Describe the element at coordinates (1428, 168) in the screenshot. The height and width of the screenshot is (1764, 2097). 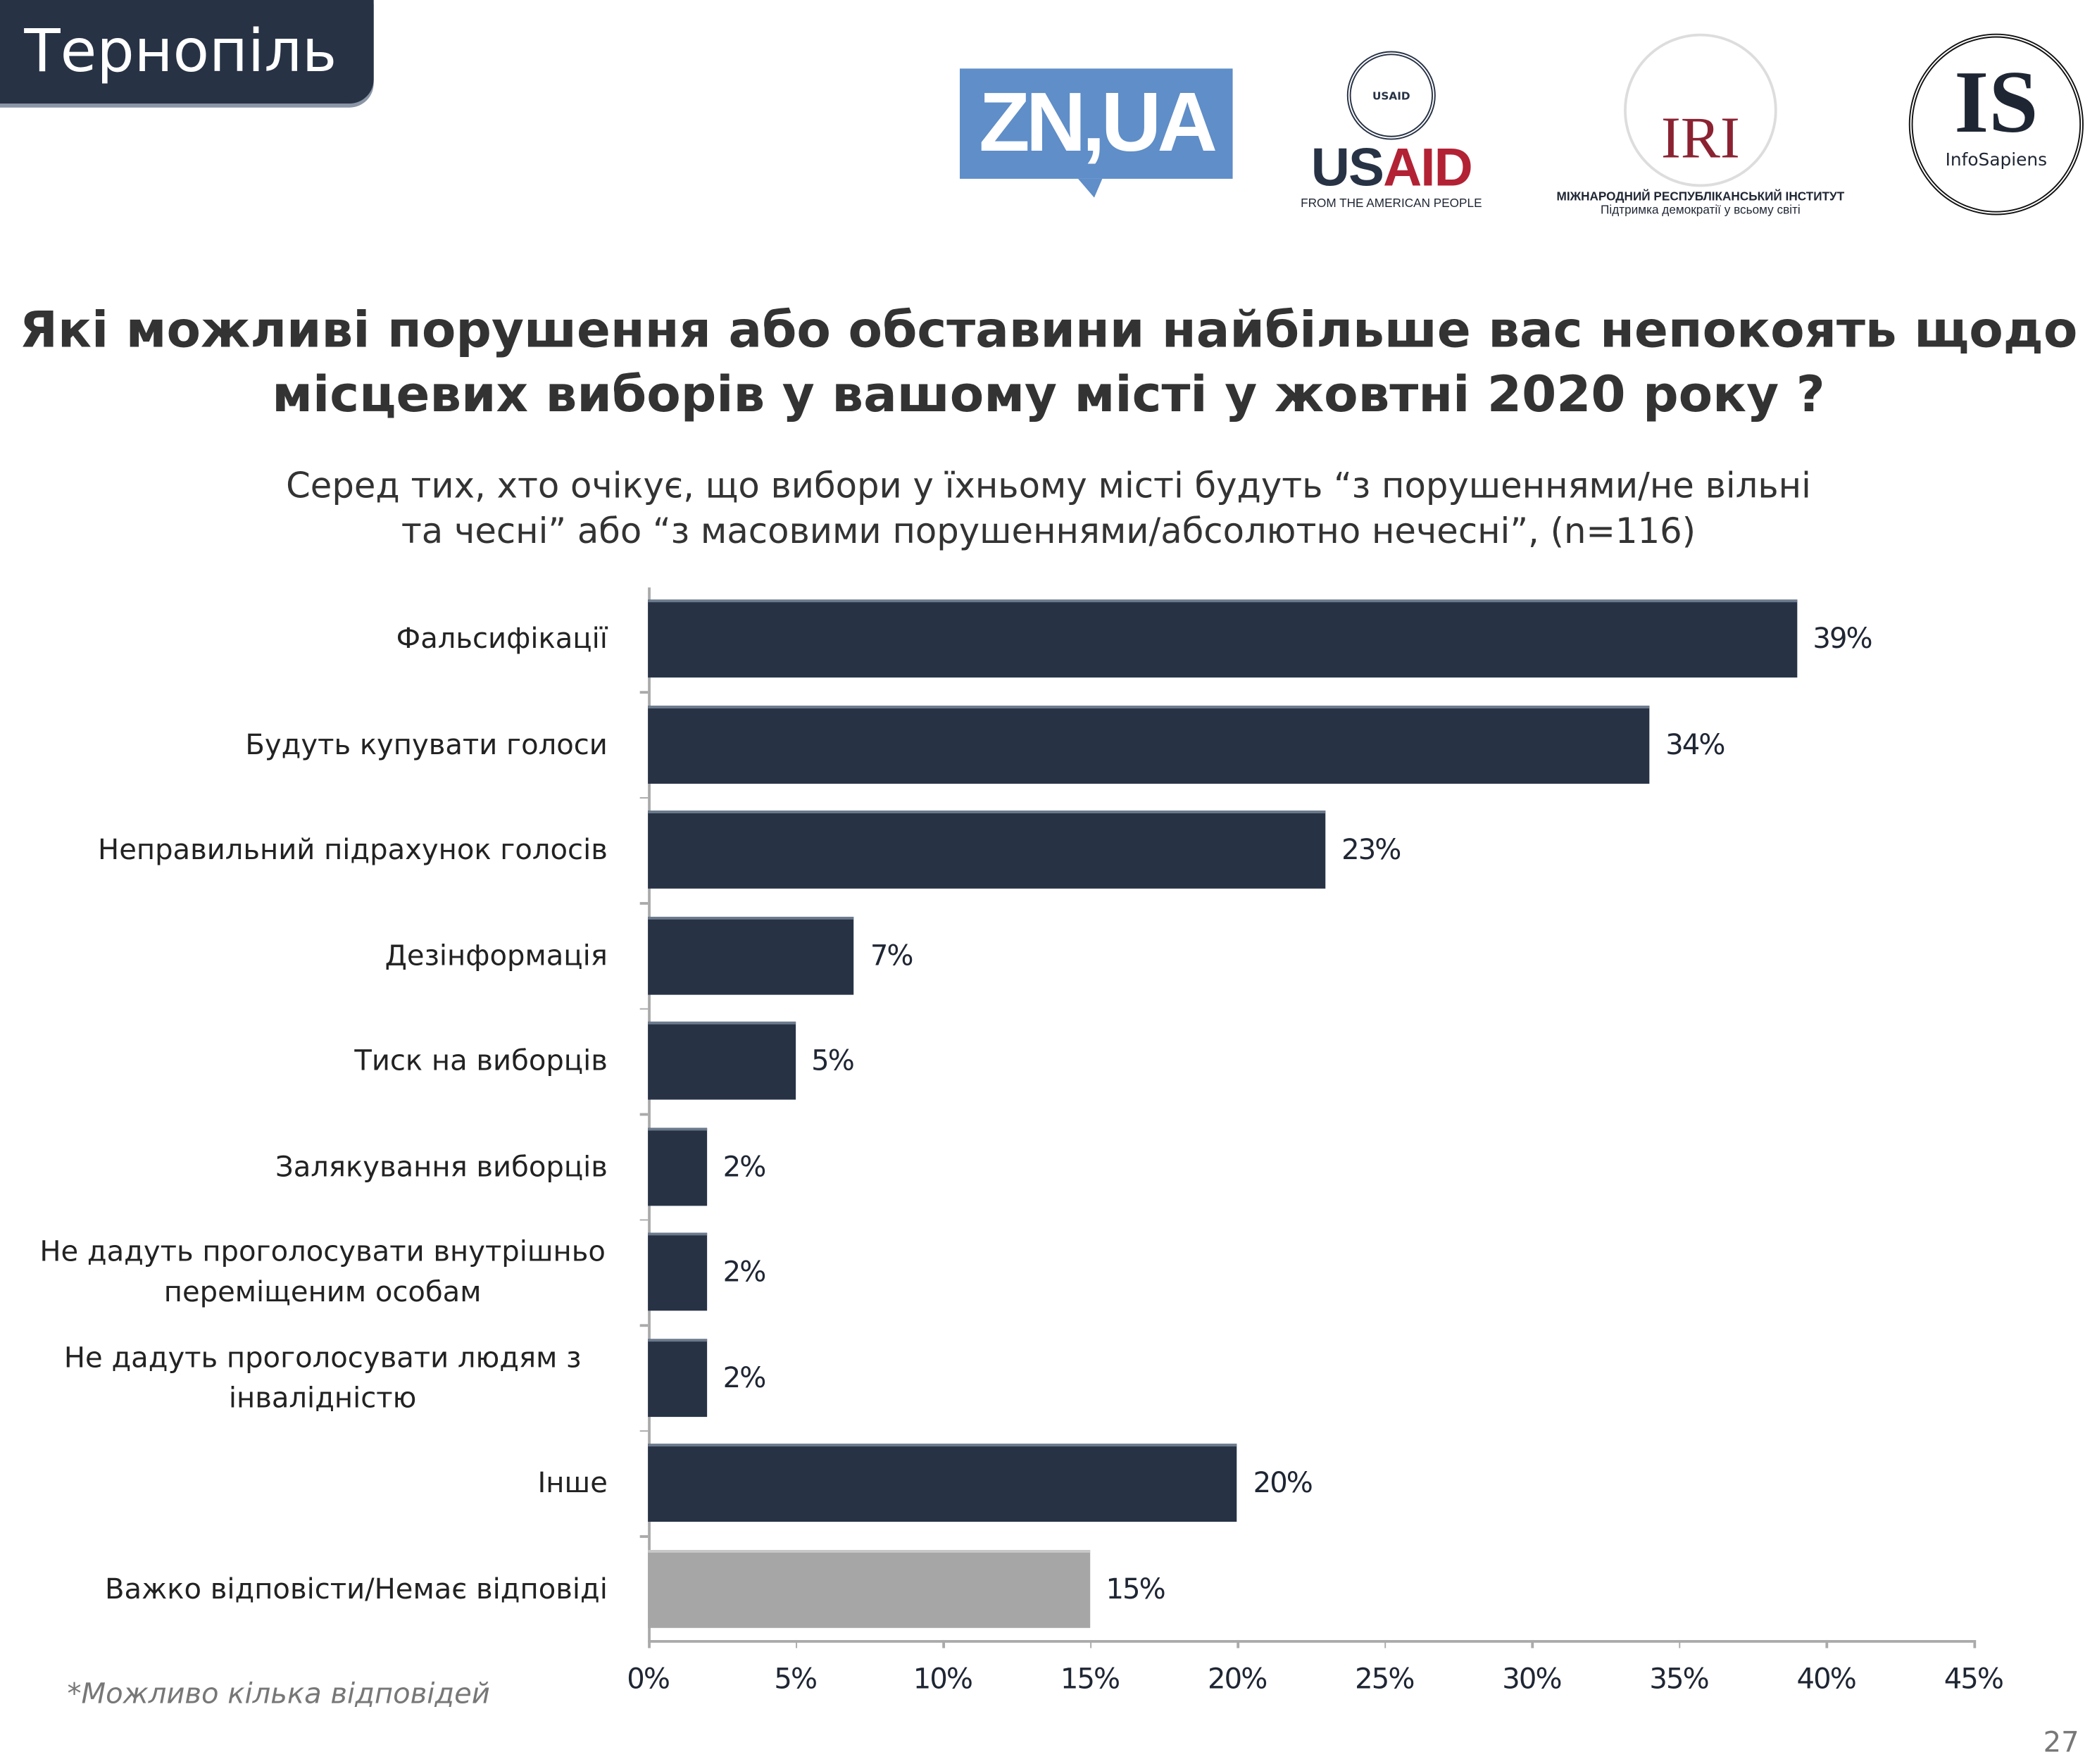
I see `usaid-word-aid: AID` at that location.